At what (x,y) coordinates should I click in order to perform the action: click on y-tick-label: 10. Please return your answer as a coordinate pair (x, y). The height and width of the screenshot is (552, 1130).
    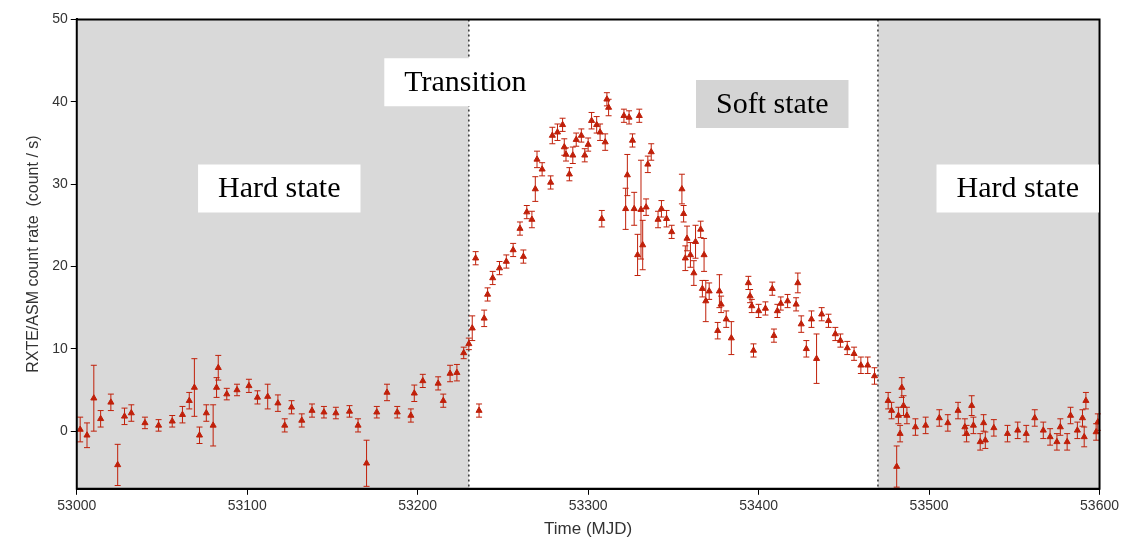
    Looking at the image, I should click on (60, 347).